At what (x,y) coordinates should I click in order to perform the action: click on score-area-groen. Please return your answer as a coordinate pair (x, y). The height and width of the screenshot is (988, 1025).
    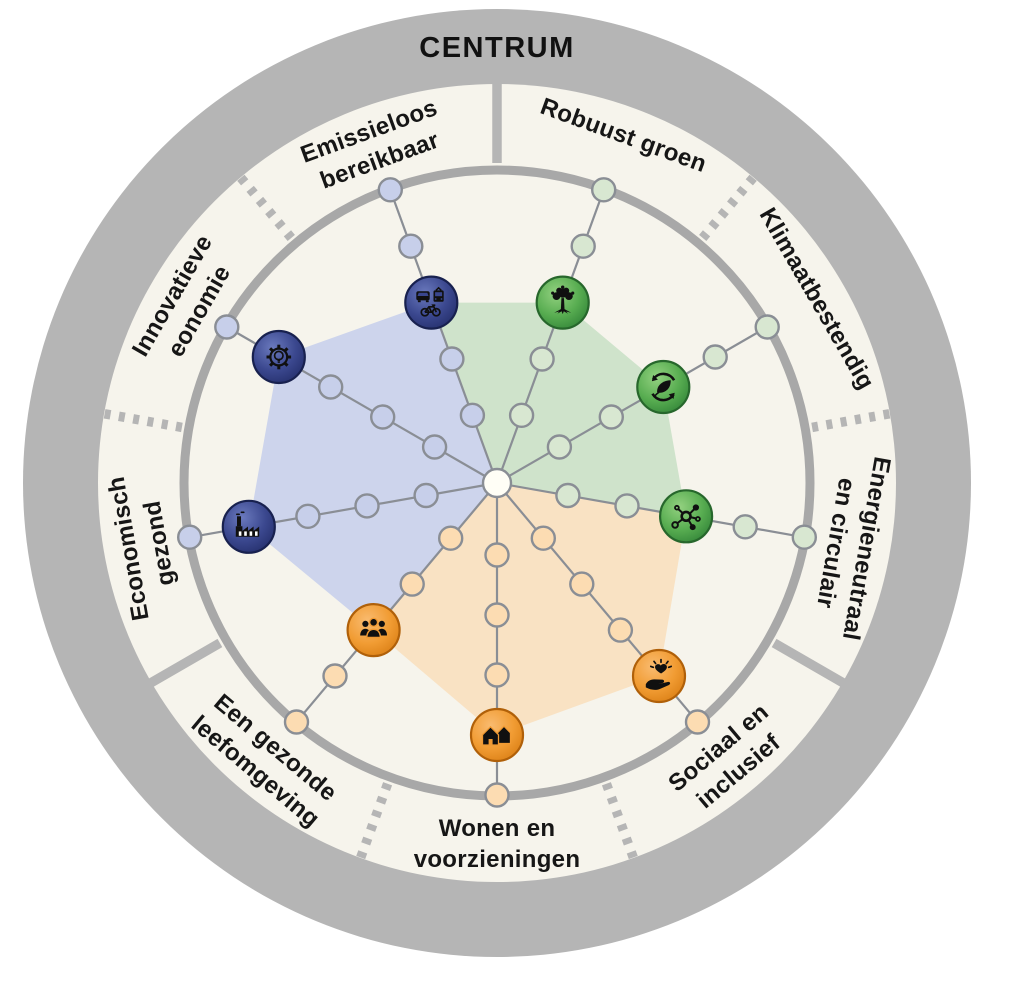
    Looking at the image, I should click on (559, 409).